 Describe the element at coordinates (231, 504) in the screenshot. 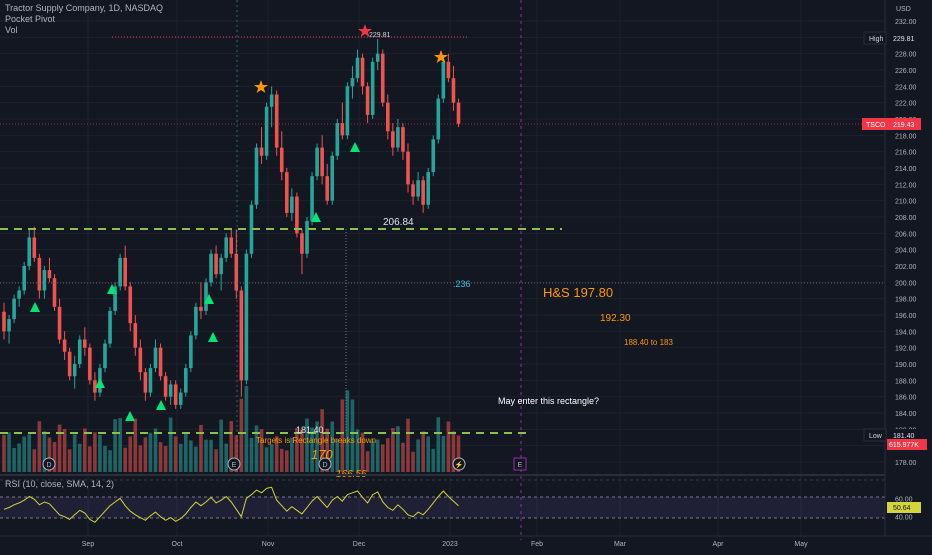

I see `rsi-line` at that location.